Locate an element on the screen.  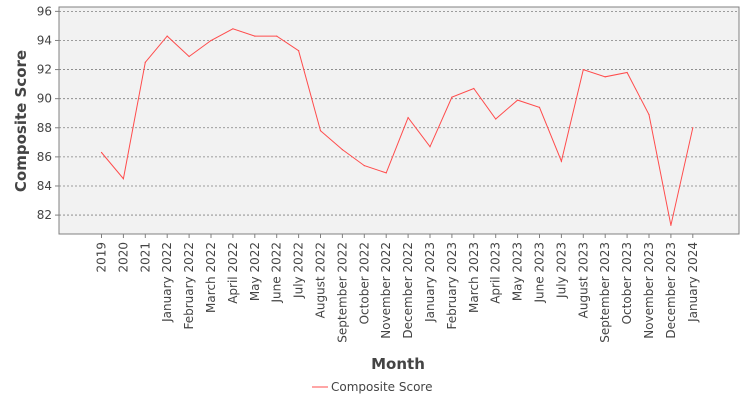
x-tick-label: December 2023 is located at coordinates (671, 290).